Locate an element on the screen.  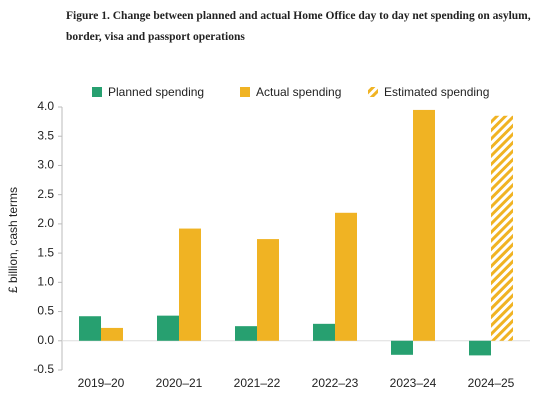
y-tick-label: 0.5 is located at coordinates (45, 311).